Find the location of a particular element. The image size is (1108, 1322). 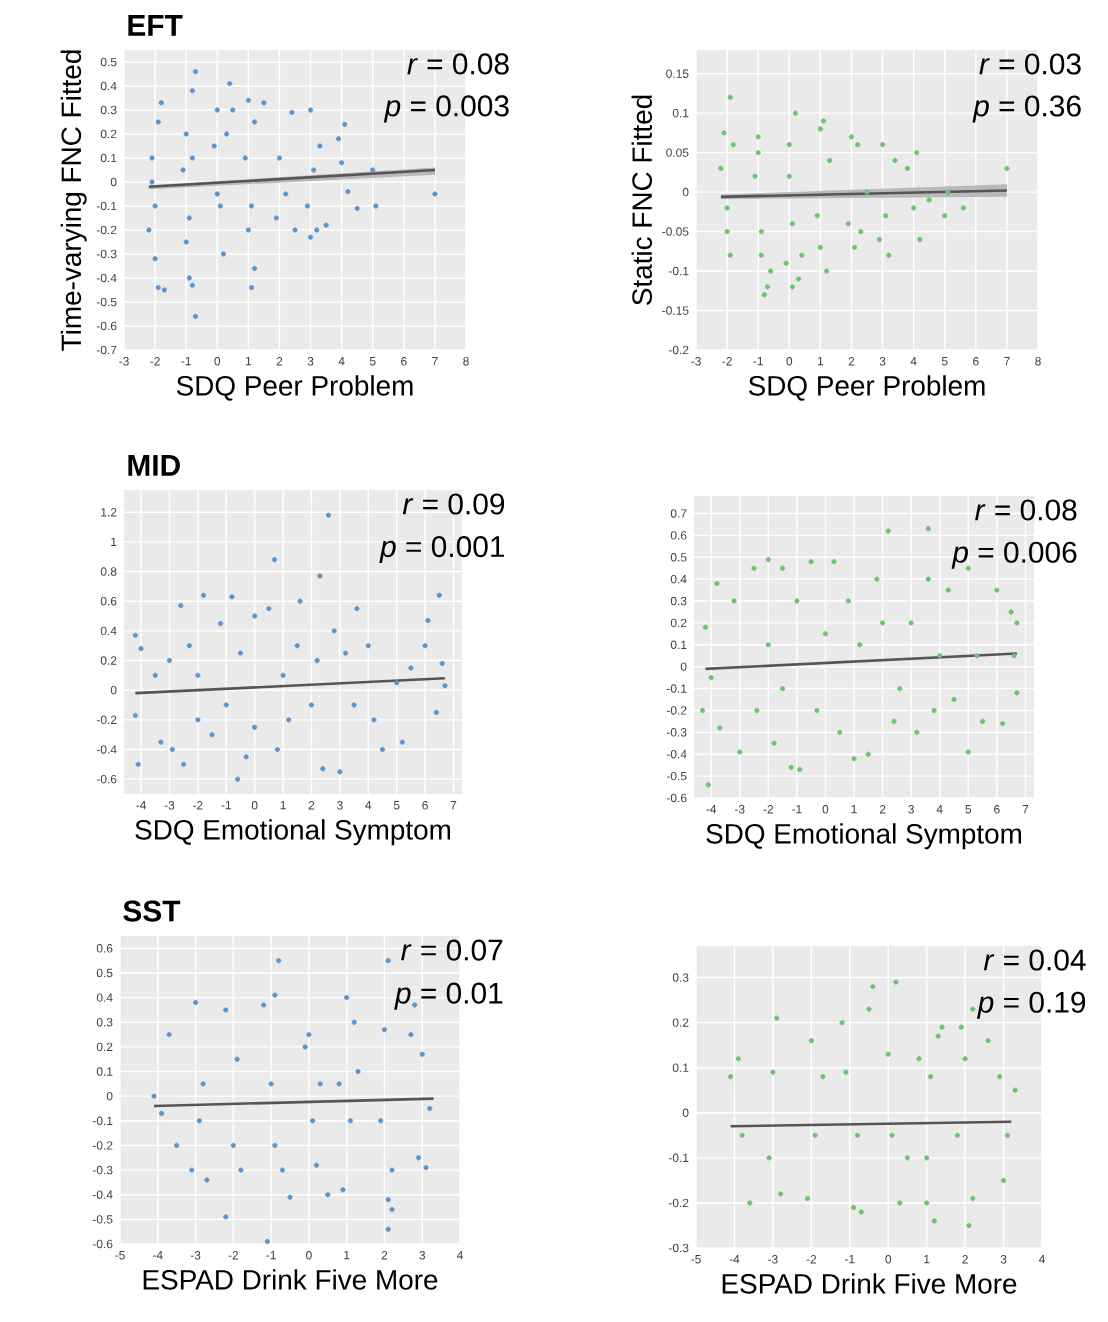

x-axis-title: SDQ Peer Problem is located at coordinates (294, 388).